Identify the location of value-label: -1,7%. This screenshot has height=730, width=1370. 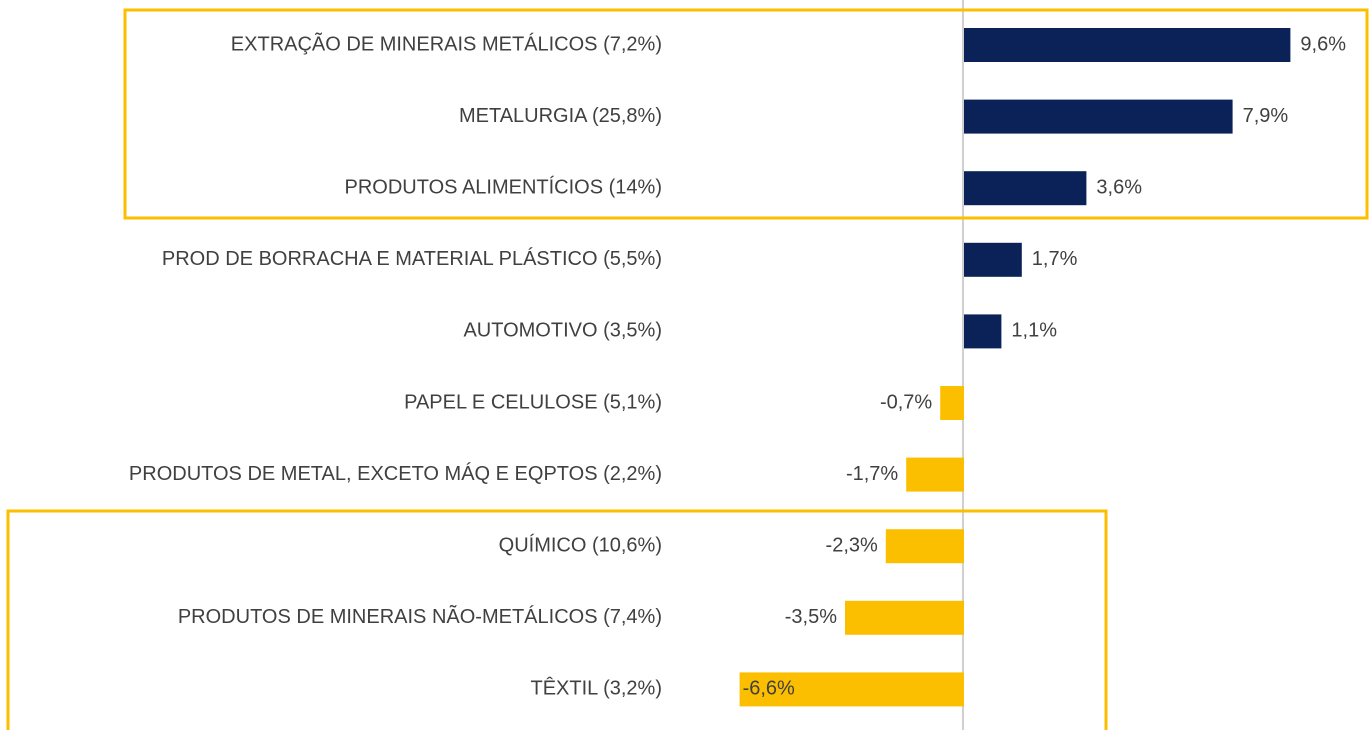
(872, 474).